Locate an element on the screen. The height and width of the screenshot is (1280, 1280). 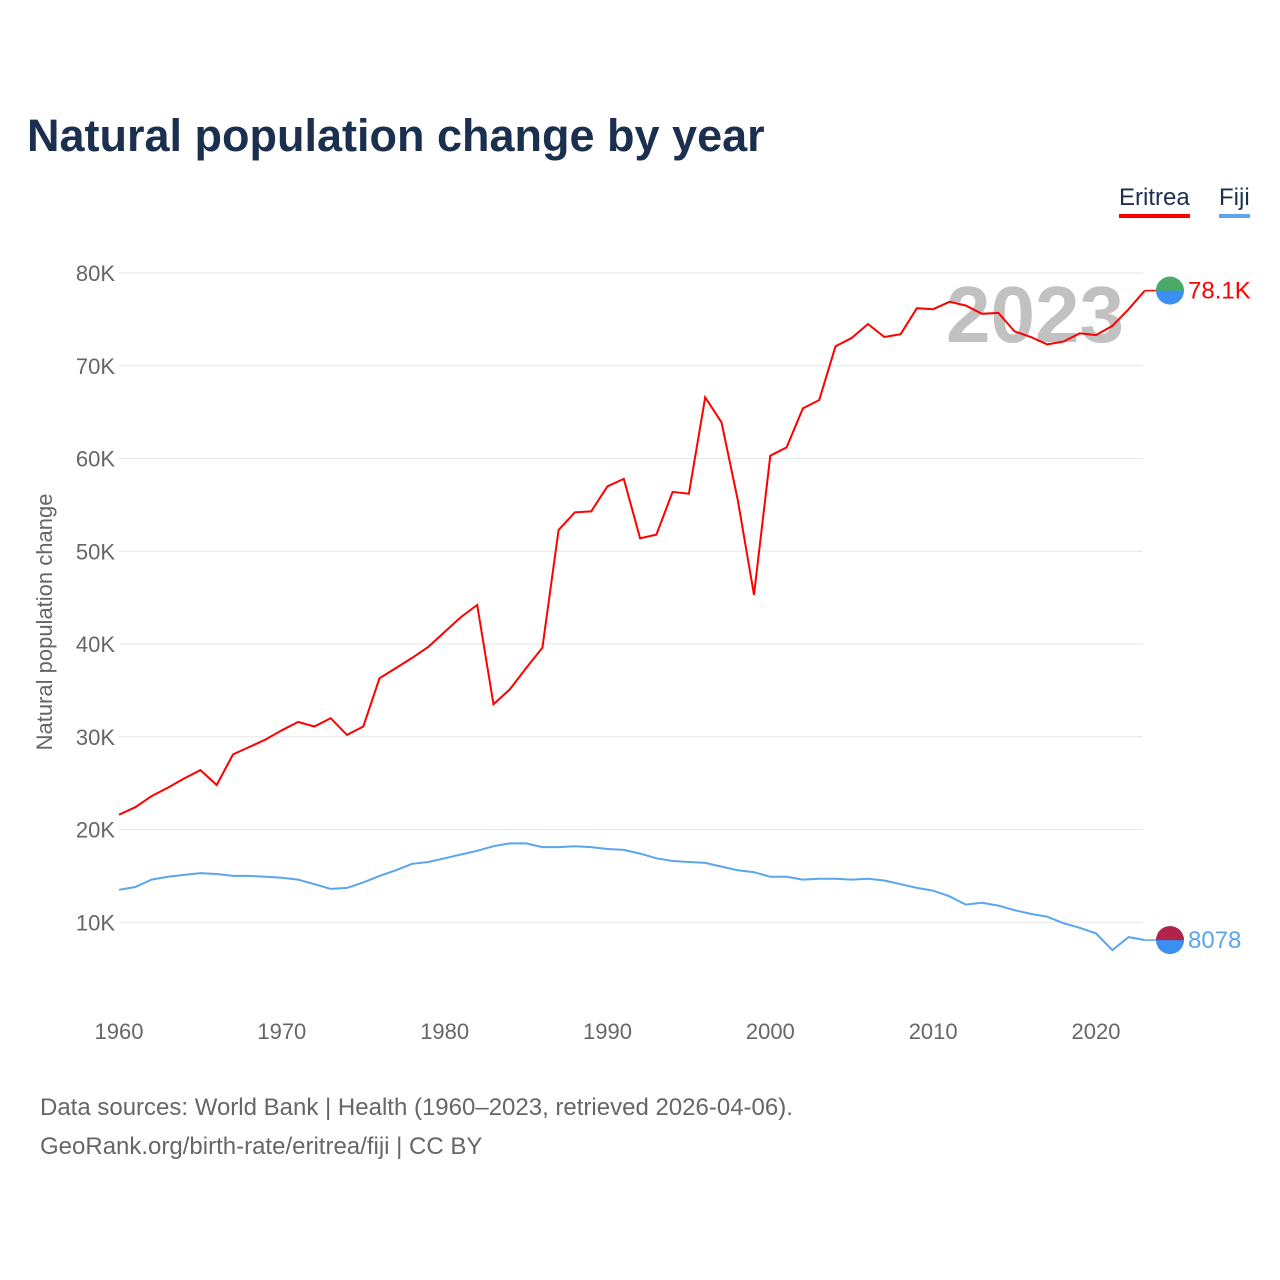
legend-item-fiji: Fiji is located at coordinates (1234, 201).